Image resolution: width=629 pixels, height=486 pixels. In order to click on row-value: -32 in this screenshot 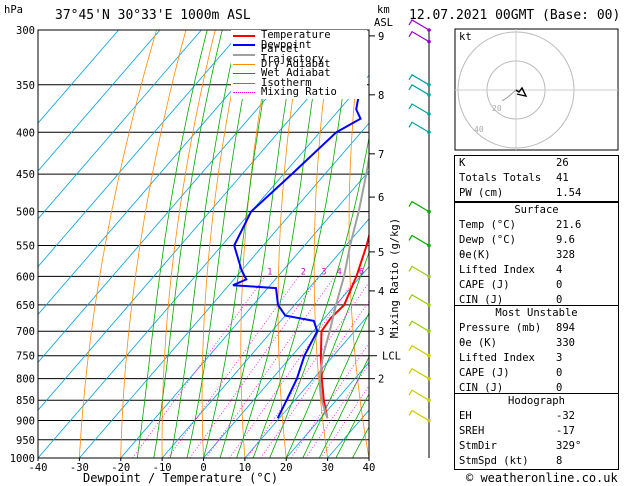, I will do `click(565, 416)`.